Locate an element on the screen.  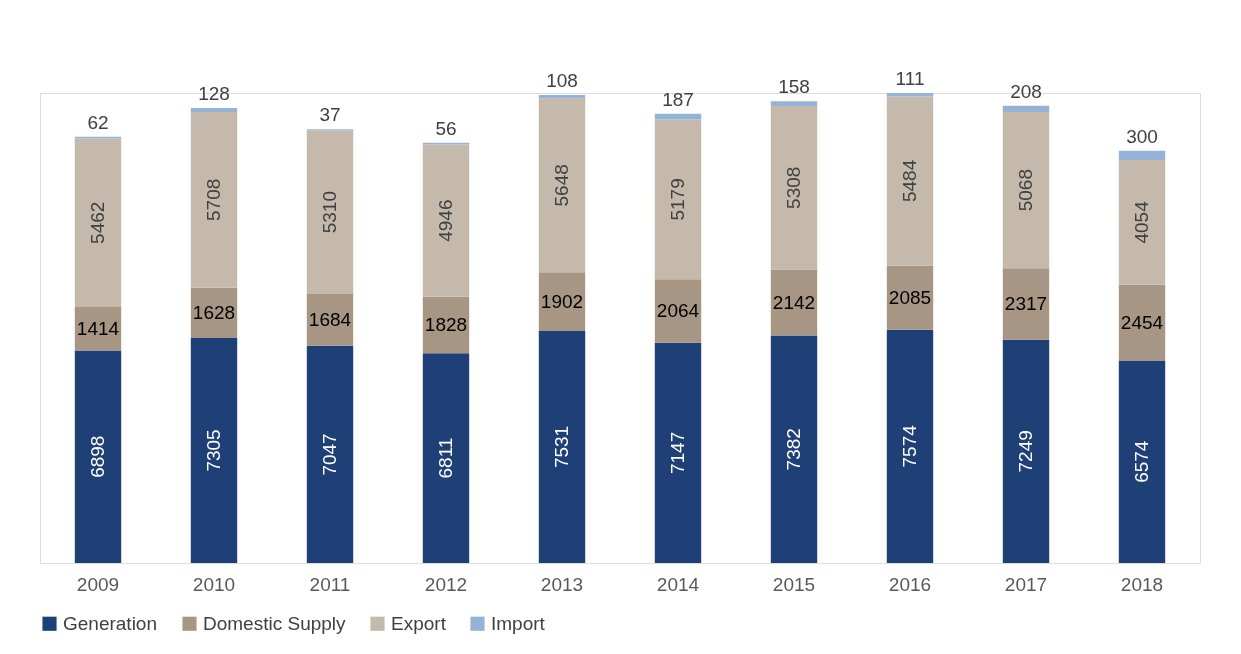
data-label: 208 is located at coordinates (1026, 91).